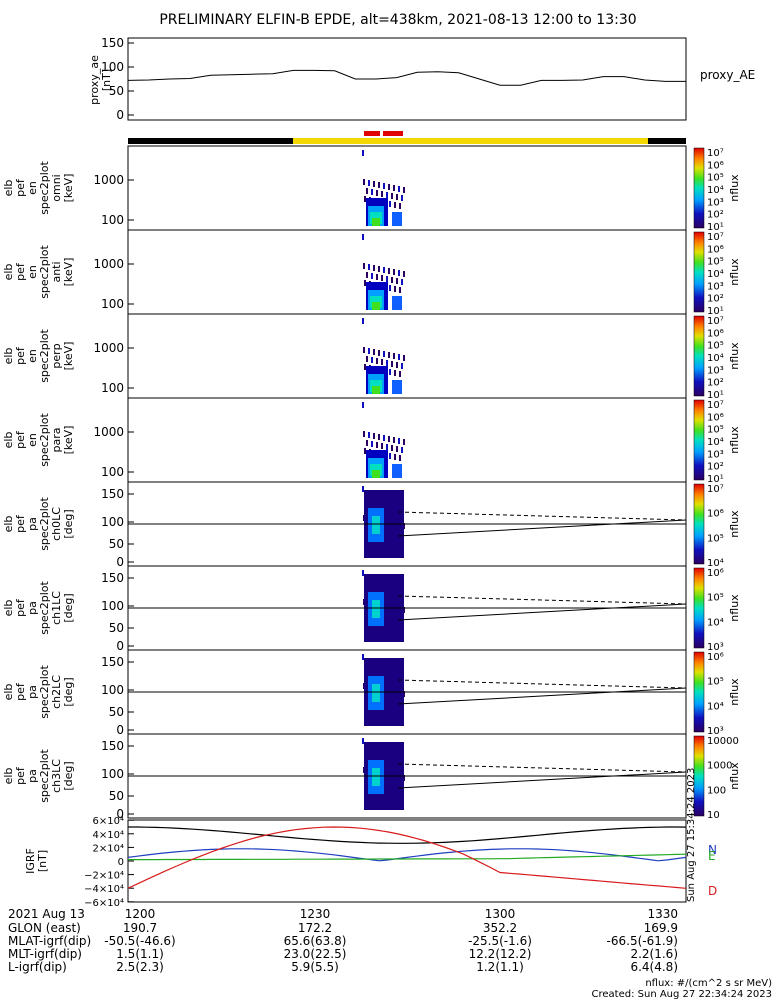 The width and height of the screenshot is (775, 1000). Describe the element at coordinates (140, 954) in the screenshot. I see `footer-value: 1.5(1.1)` at that location.